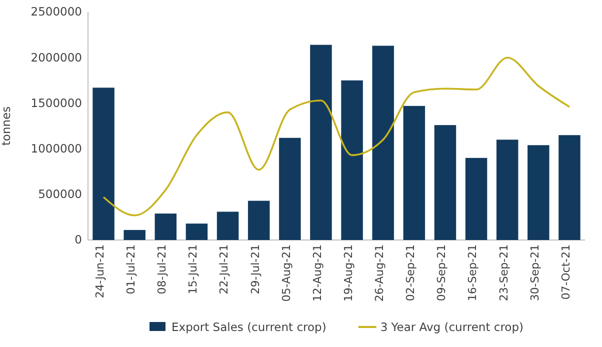  I want to click on y-tick-label: 500000, so click(60, 194).